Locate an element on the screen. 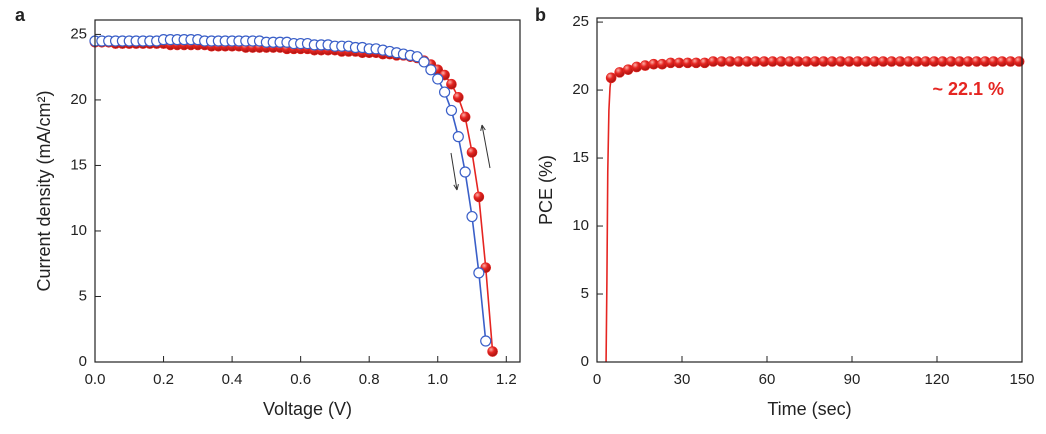  x-tick-label: 120 is located at coordinates (936, 379).